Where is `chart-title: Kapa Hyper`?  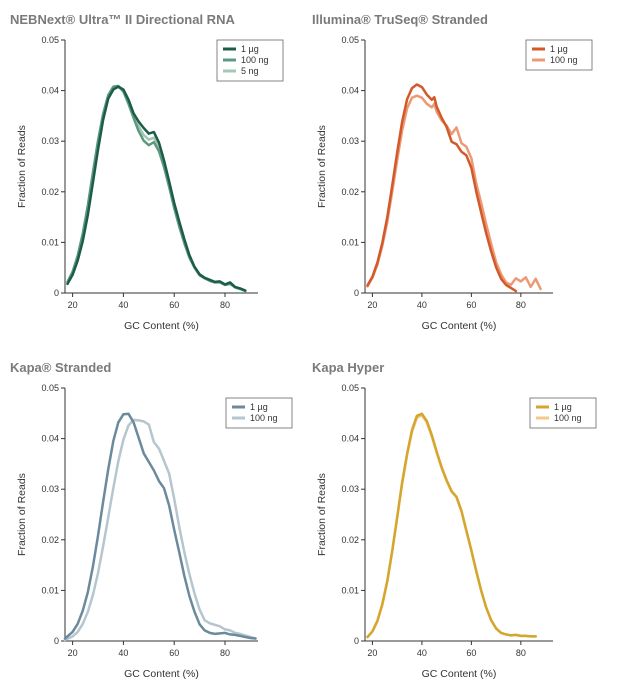 chart-title: Kapa Hyper is located at coordinates (348, 367).